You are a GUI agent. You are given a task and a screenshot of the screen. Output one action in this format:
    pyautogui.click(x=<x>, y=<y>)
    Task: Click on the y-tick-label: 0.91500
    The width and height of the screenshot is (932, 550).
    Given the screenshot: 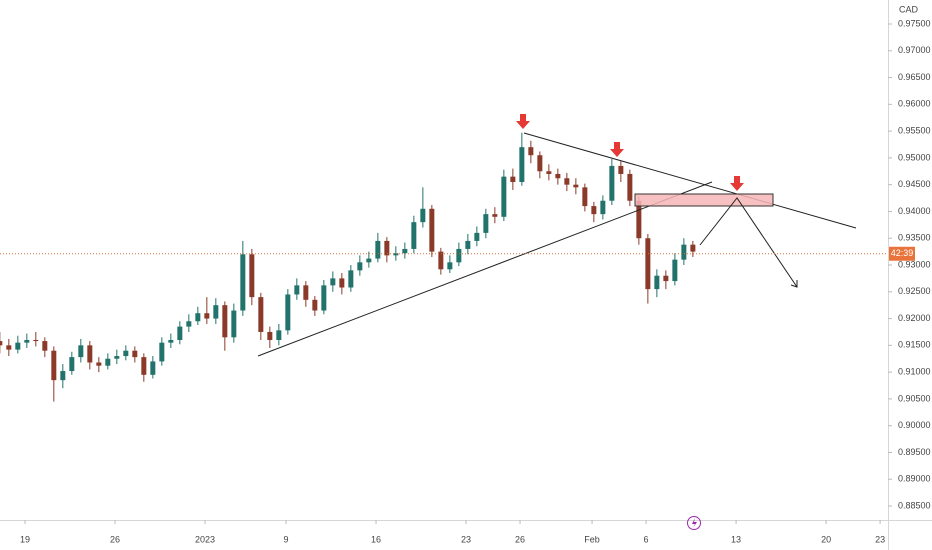 What is the action you would take?
    pyautogui.click(x=914, y=345)
    